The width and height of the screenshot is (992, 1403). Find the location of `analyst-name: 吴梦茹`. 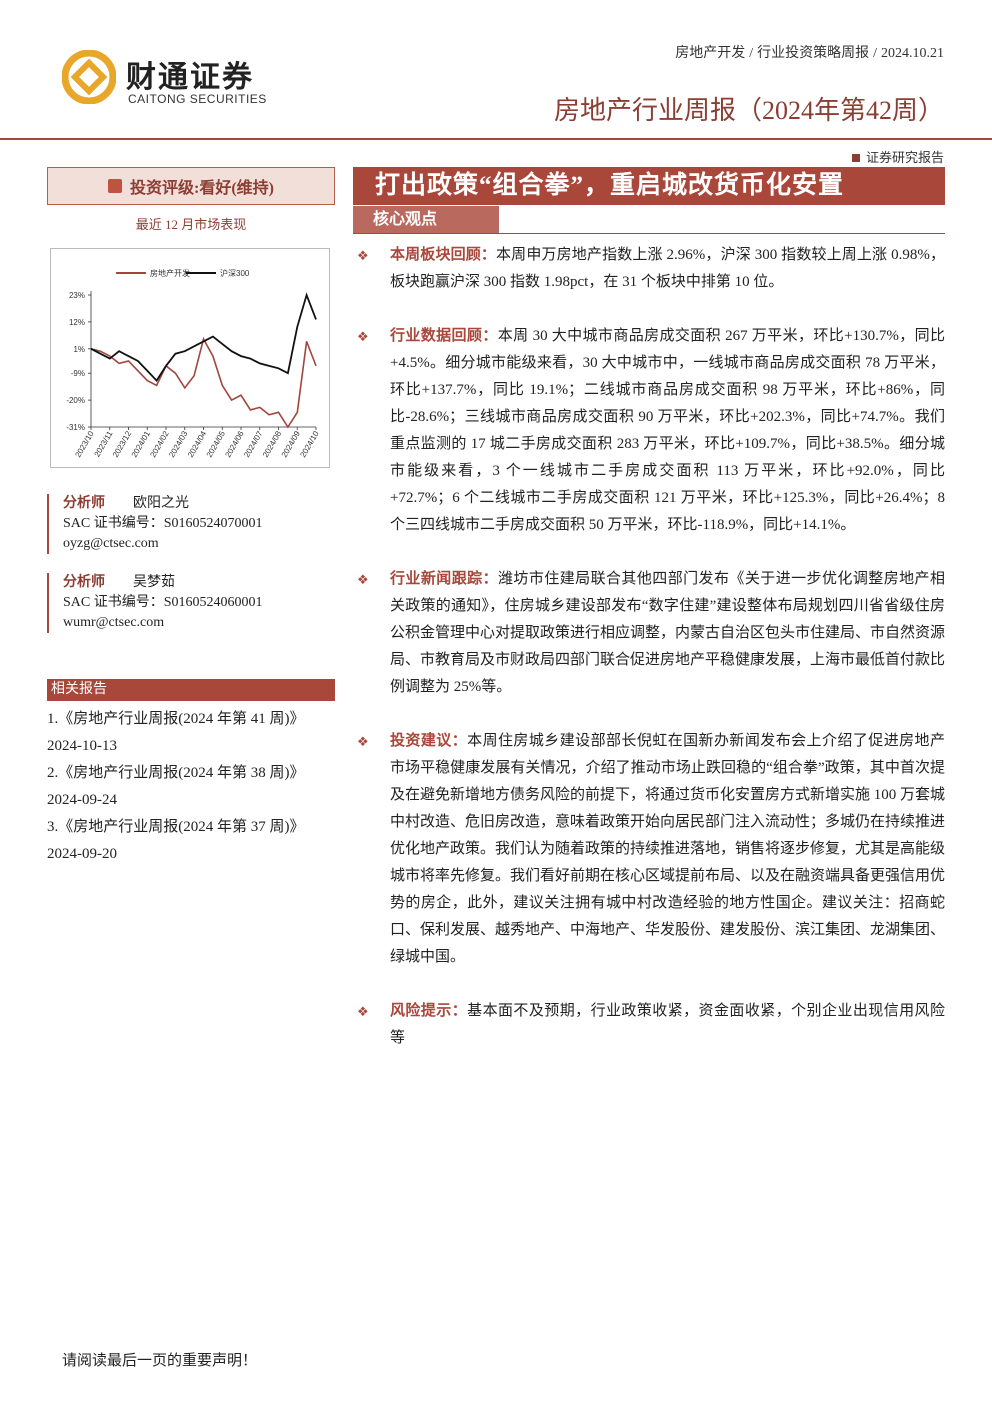

analyst-name: 吴梦茹 is located at coordinates (154, 582).